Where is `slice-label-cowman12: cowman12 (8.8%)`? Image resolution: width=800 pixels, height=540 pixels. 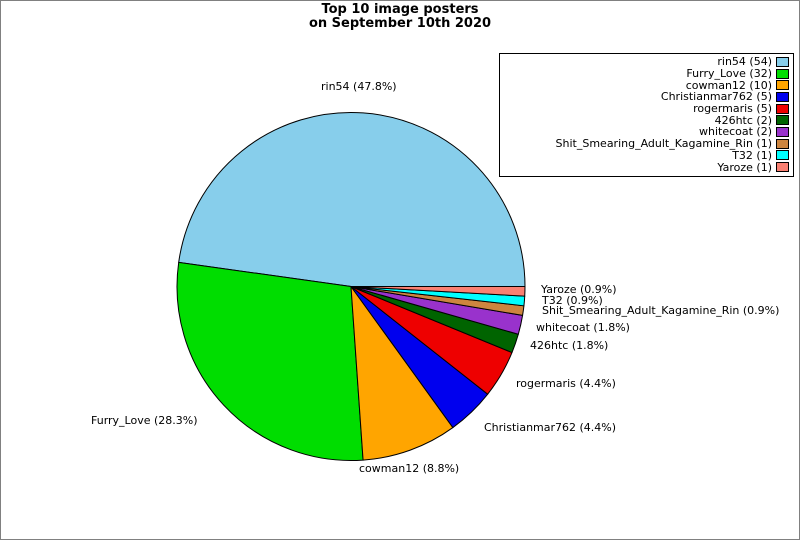 slice-label-cowman12: cowman12 (8.8%) is located at coordinates (409, 468).